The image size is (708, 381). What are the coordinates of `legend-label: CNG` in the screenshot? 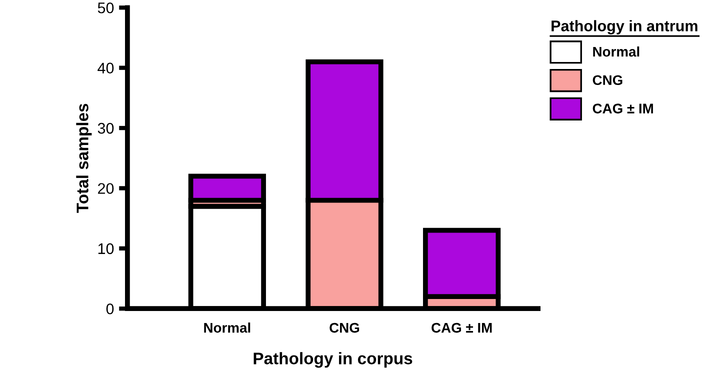 It's located at (607, 80).